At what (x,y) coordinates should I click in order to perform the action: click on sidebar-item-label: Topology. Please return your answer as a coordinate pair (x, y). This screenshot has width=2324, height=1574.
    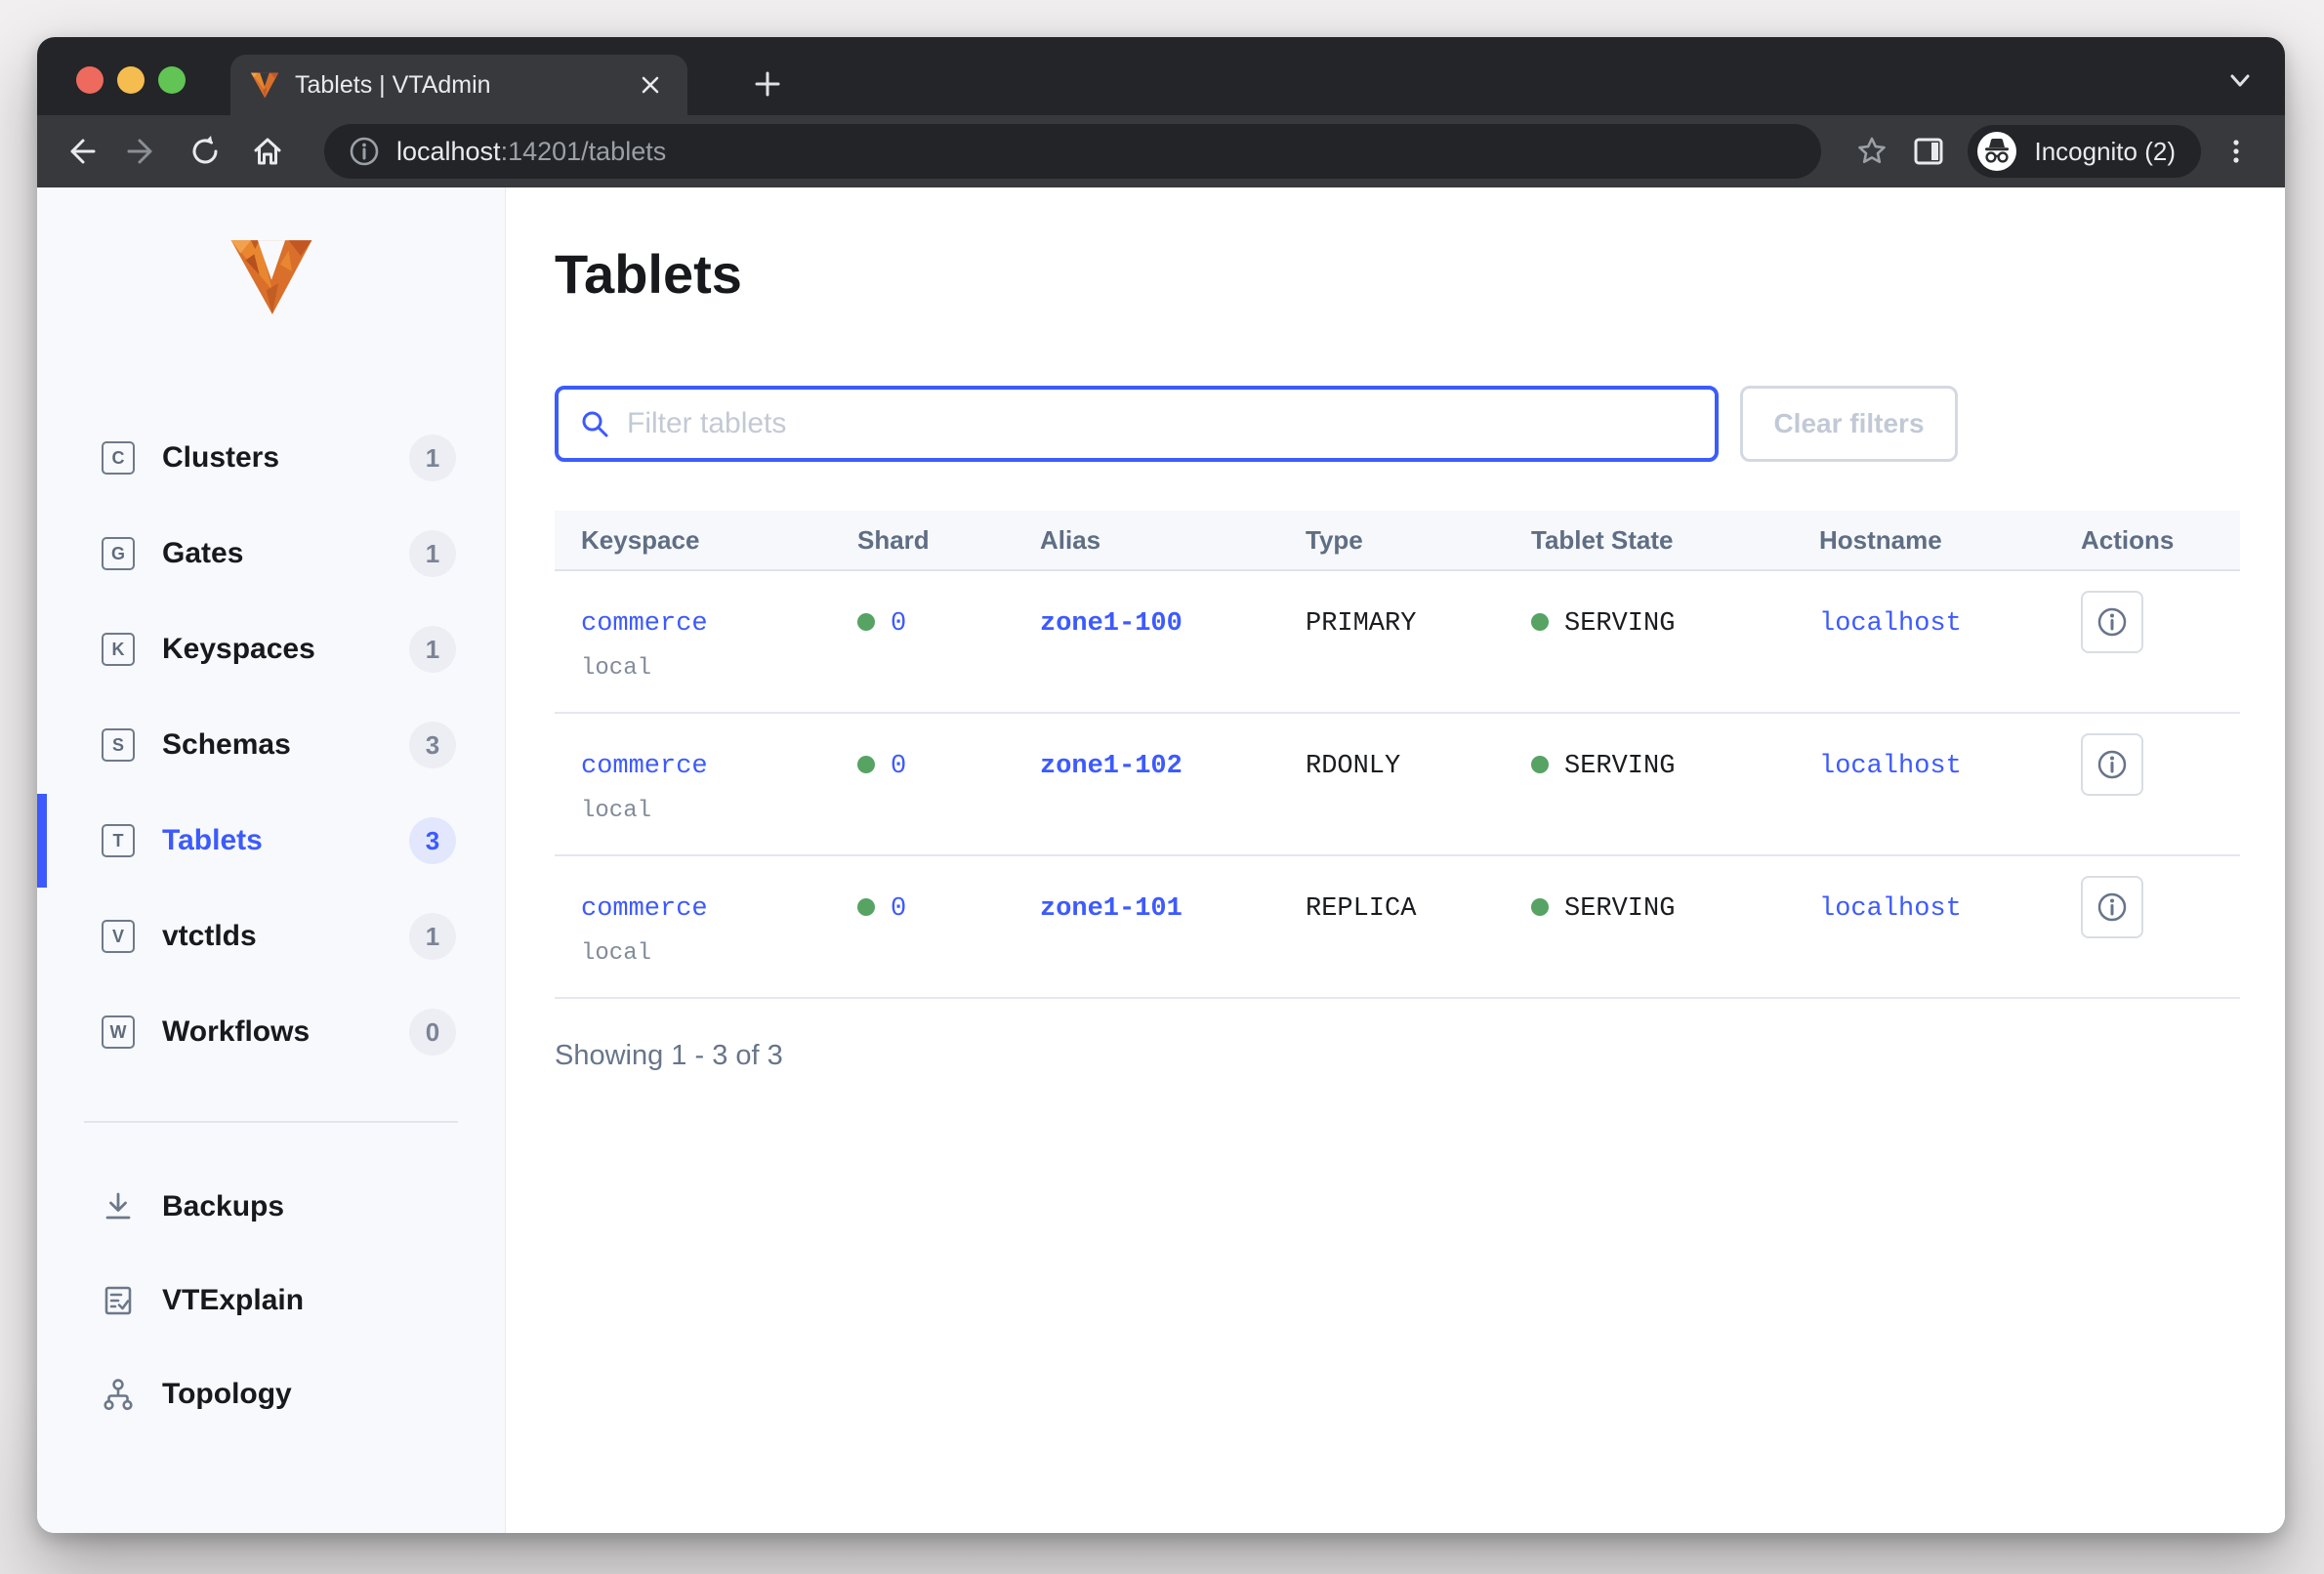
    Looking at the image, I should click on (227, 1394).